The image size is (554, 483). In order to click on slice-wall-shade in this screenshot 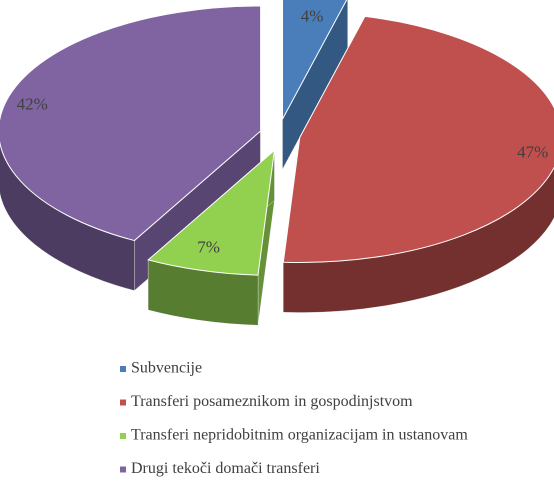, I will do `click(315, 85)`.